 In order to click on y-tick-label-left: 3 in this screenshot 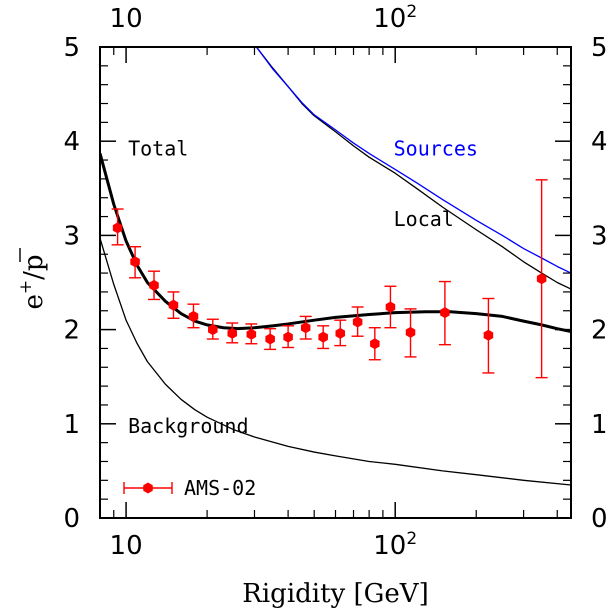, I will do `click(71, 236)`.